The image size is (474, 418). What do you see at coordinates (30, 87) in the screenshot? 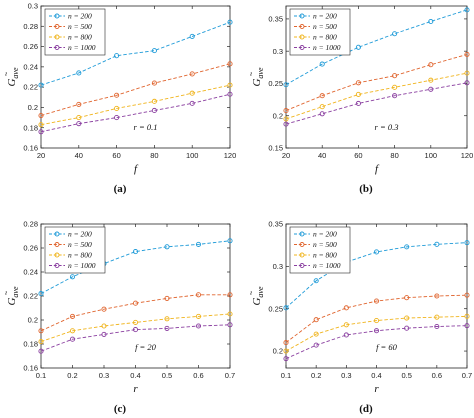
I see `y-tick-label: 0.22` at bounding box center [30, 87].